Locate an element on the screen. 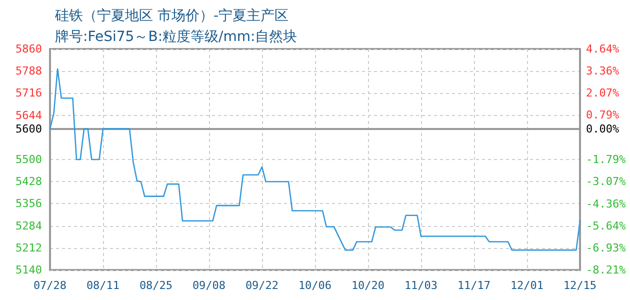  y2-tick-label: -6.93% is located at coordinates (606, 247).